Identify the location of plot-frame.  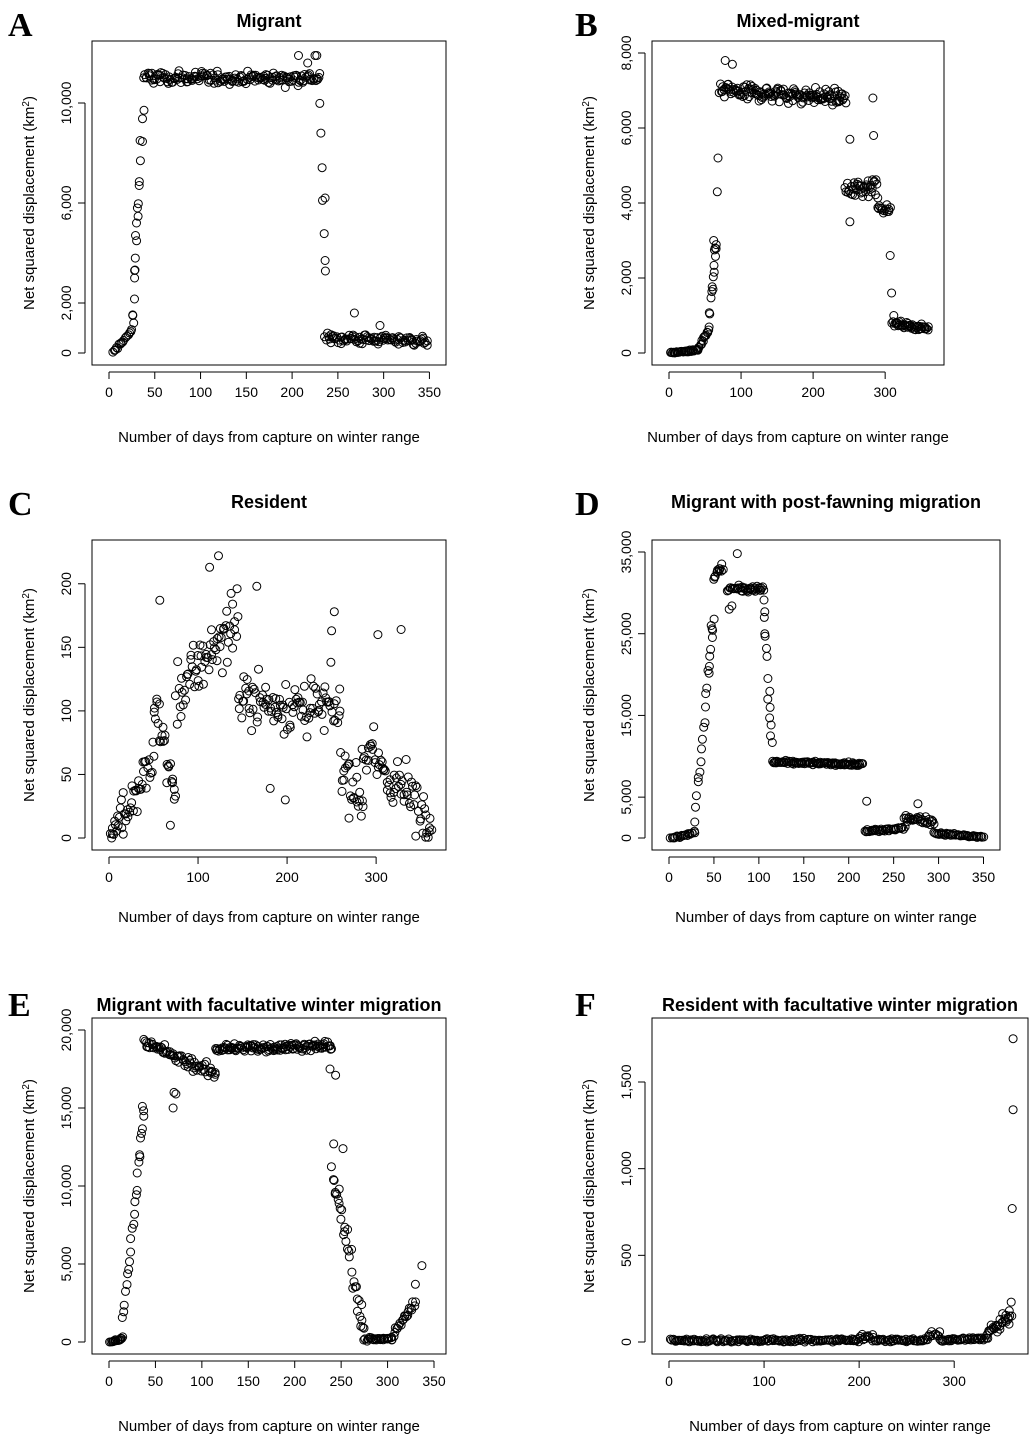
(269, 695).